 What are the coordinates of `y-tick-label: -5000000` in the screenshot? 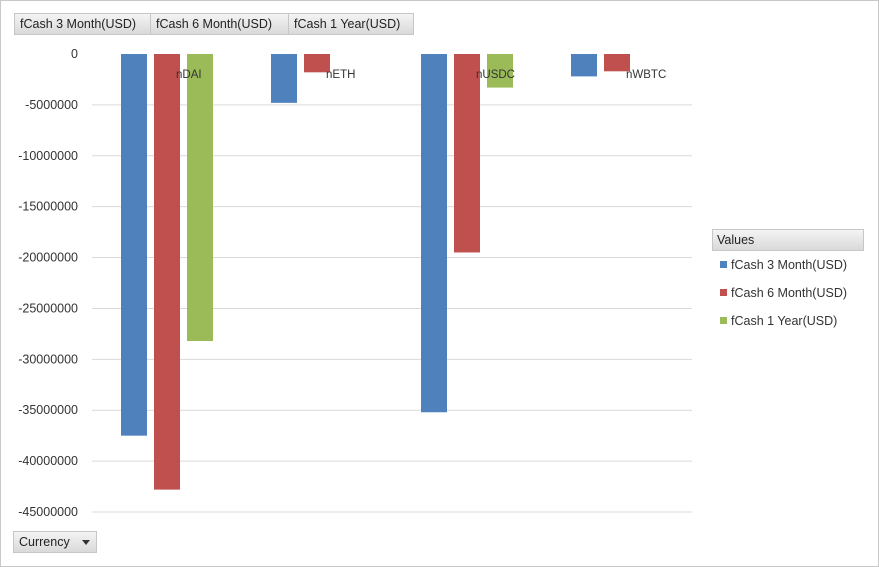 It's located at (51, 105).